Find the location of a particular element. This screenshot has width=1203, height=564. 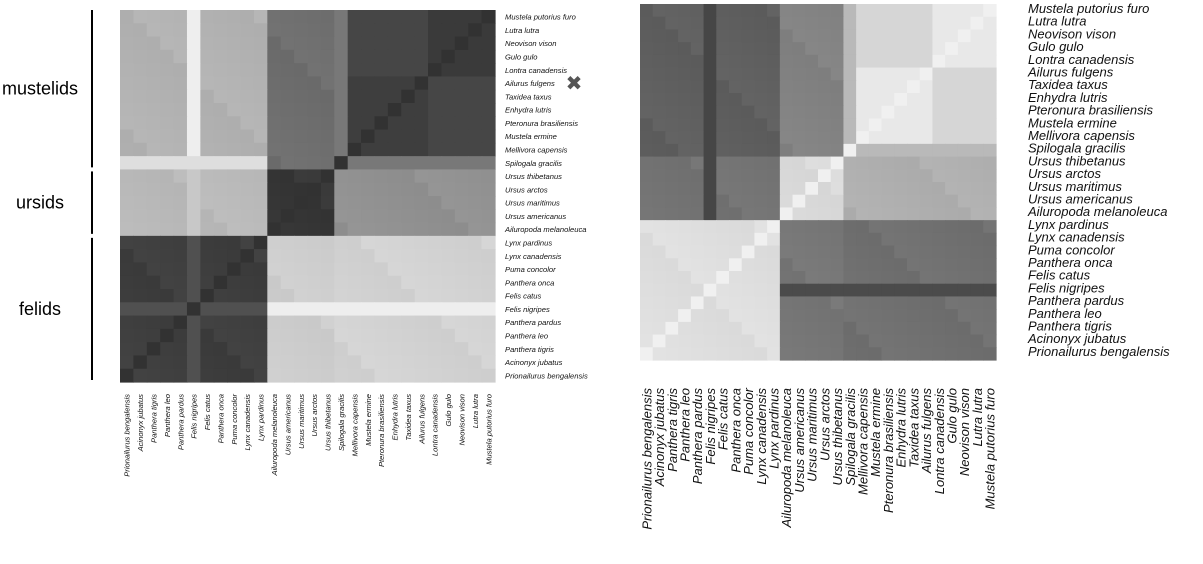

row-label: Pteronura brasiliensis is located at coordinates (1091, 110).